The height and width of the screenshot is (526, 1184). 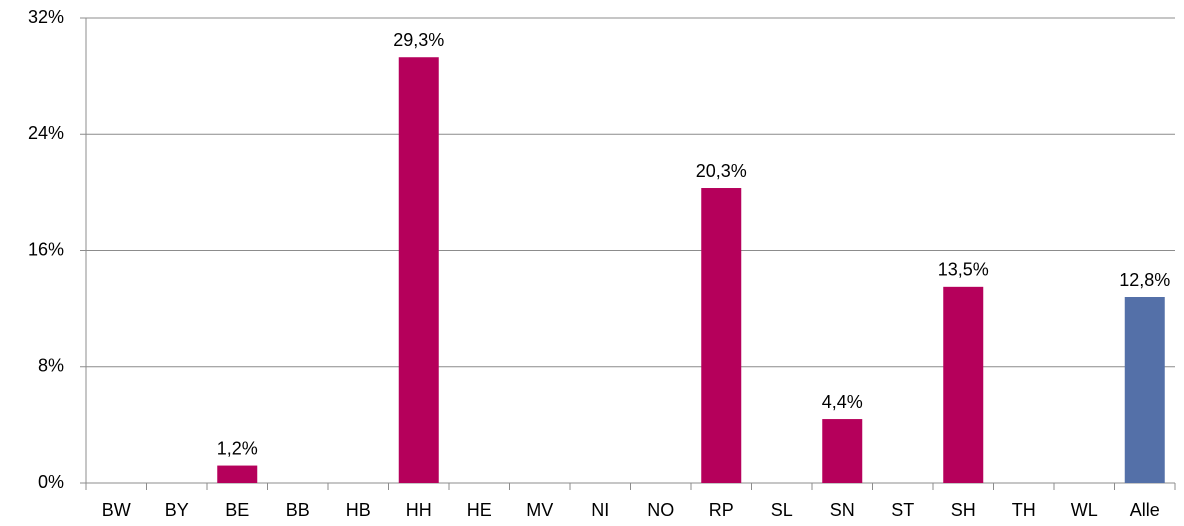 I want to click on x-tick-label: TH, so click(x=1024, y=510).